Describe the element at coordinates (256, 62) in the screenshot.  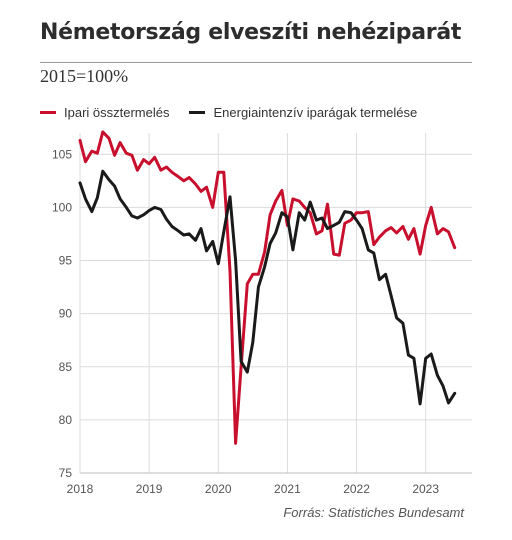
I see `title-divider` at that location.